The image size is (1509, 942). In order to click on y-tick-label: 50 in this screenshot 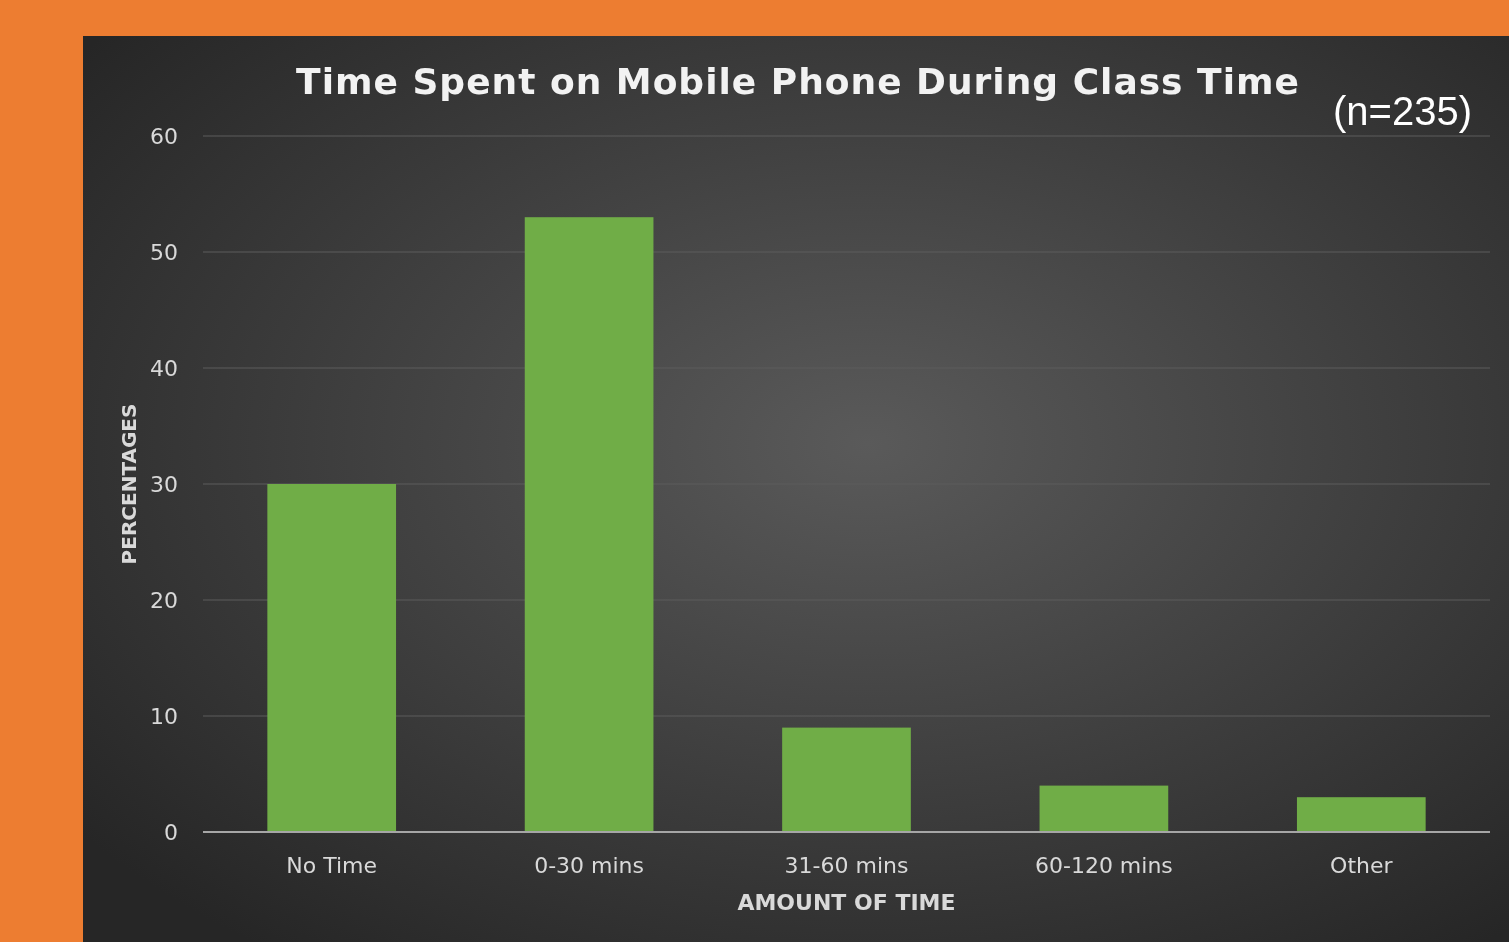, I will do `click(164, 252)`.